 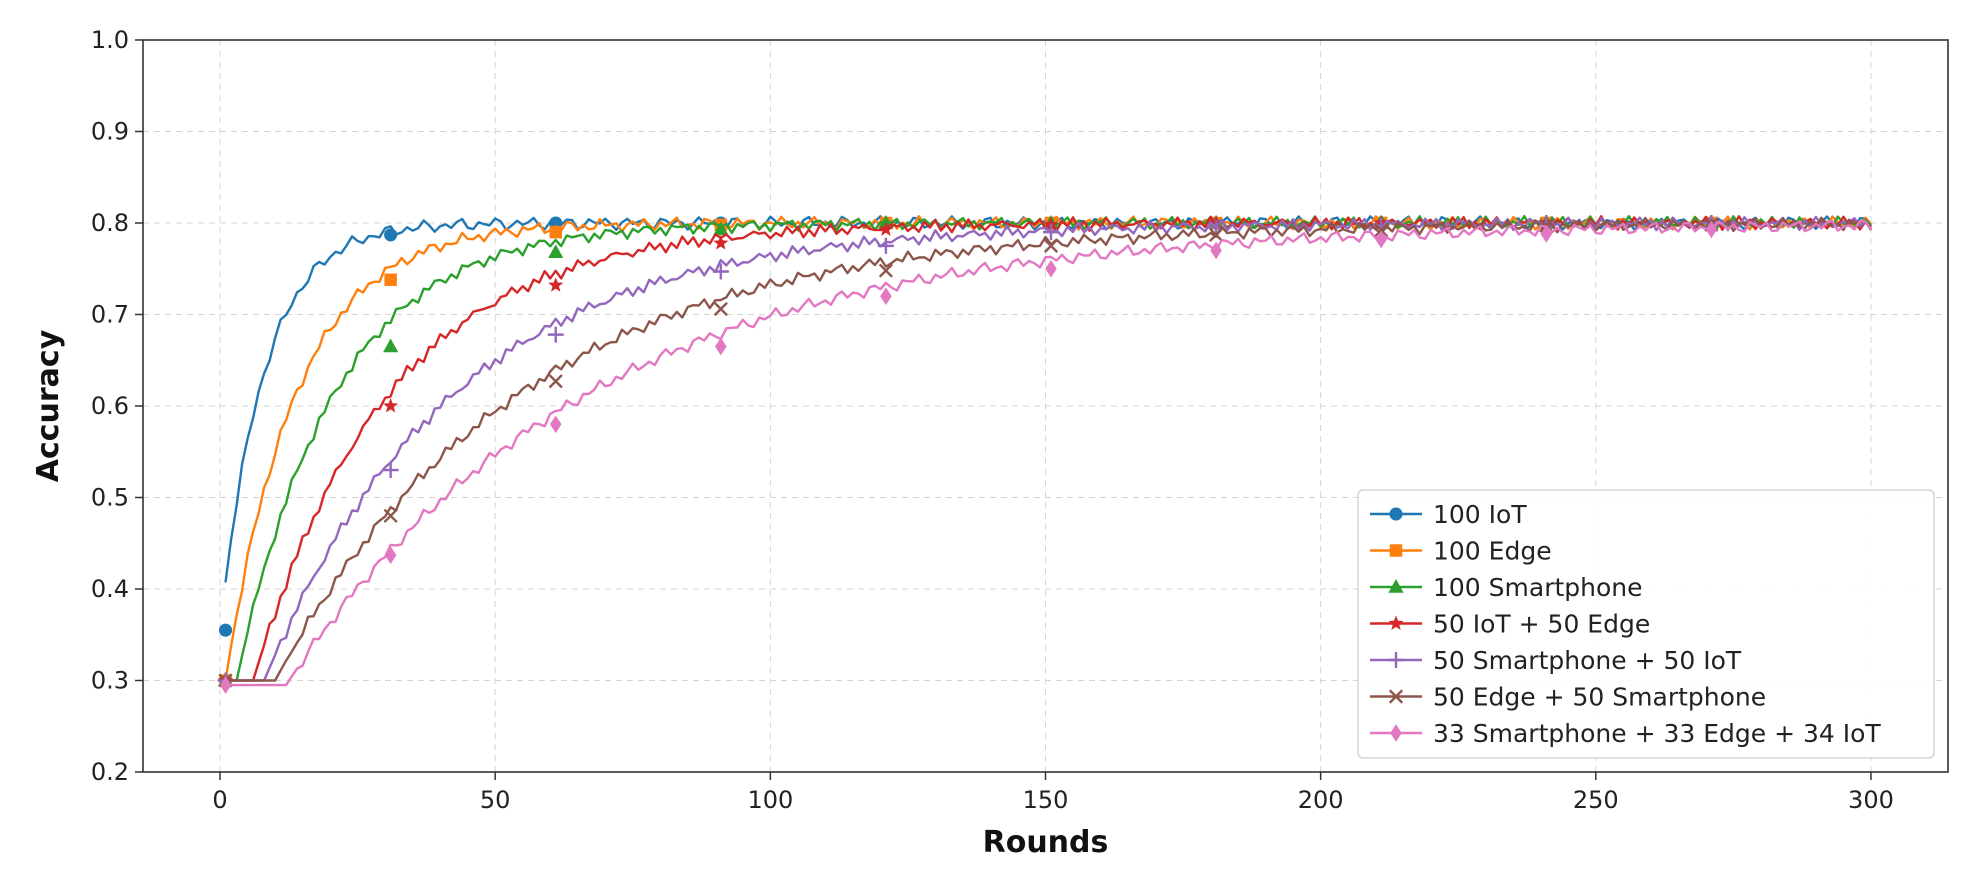 What do you see at coordinates (1541, 624) in the screenshot?
I see `legend-label: 50 IoT + 50 Edge` at bounding box center [1541, 624].